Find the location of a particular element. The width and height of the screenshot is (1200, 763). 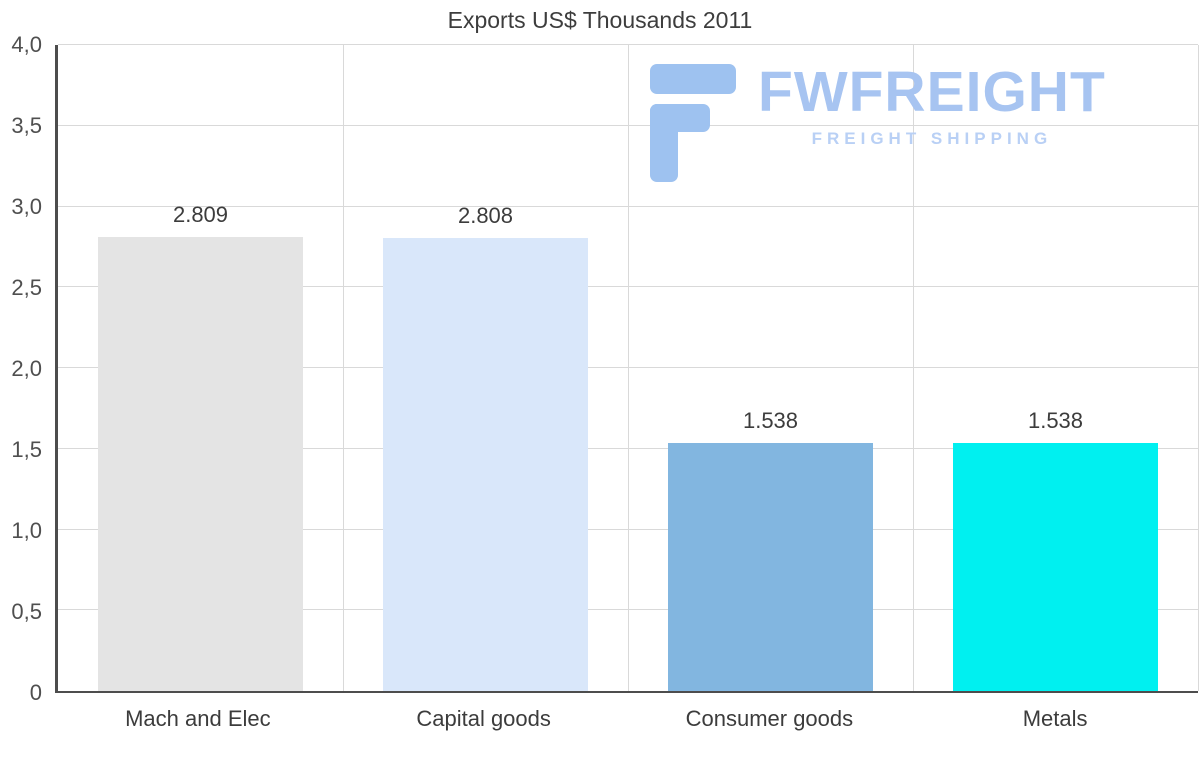

chart-title: Exports US$ Thousands 2011 is located at coordinates (600, 20).